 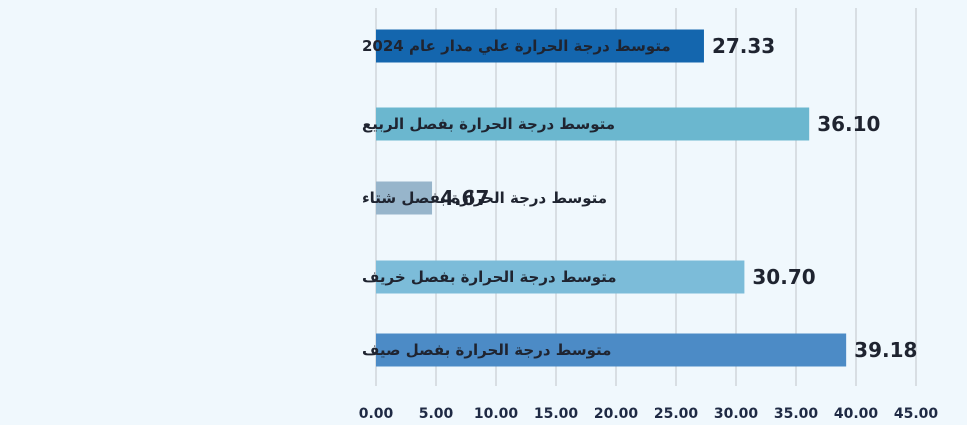 What do you see at coordinates (556, 414) in the screenshot?
I see `x-tick-label: 15.00` at bounding box center [556, 414].